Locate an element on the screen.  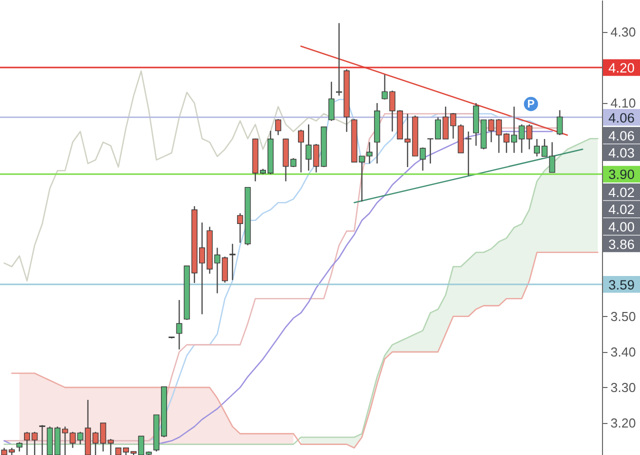
y-tick-label: 3.40 is located at coordinates (623, 352).